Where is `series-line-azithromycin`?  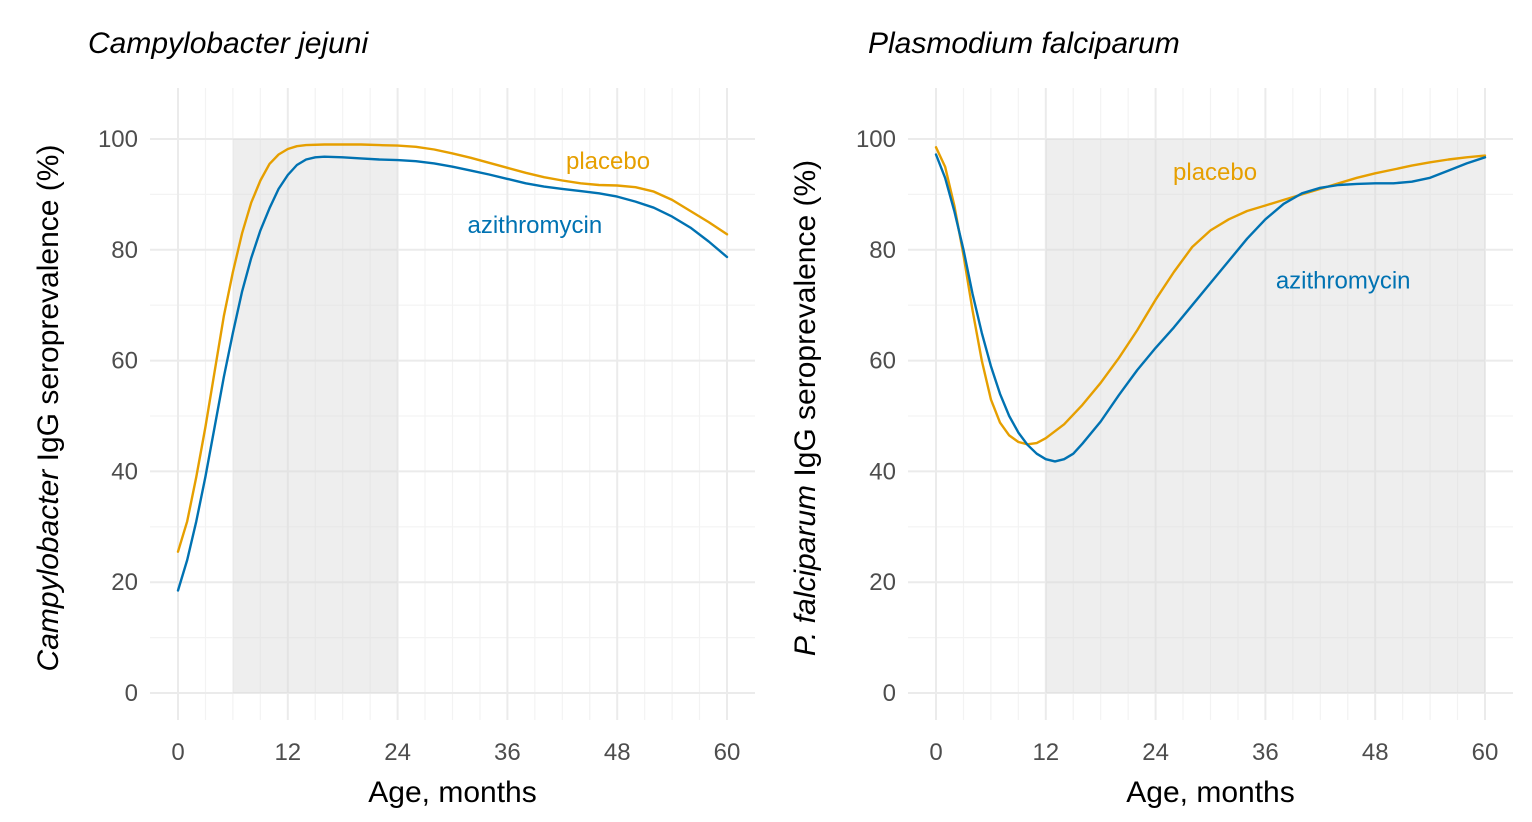
series-line-azithromycin is located at coordinates (1210, 308).